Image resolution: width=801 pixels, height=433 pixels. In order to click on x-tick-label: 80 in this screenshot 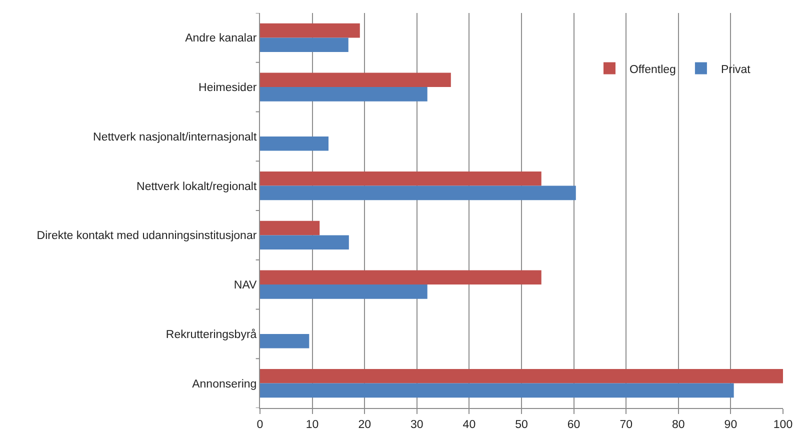, I will do `click(678, 424)`.